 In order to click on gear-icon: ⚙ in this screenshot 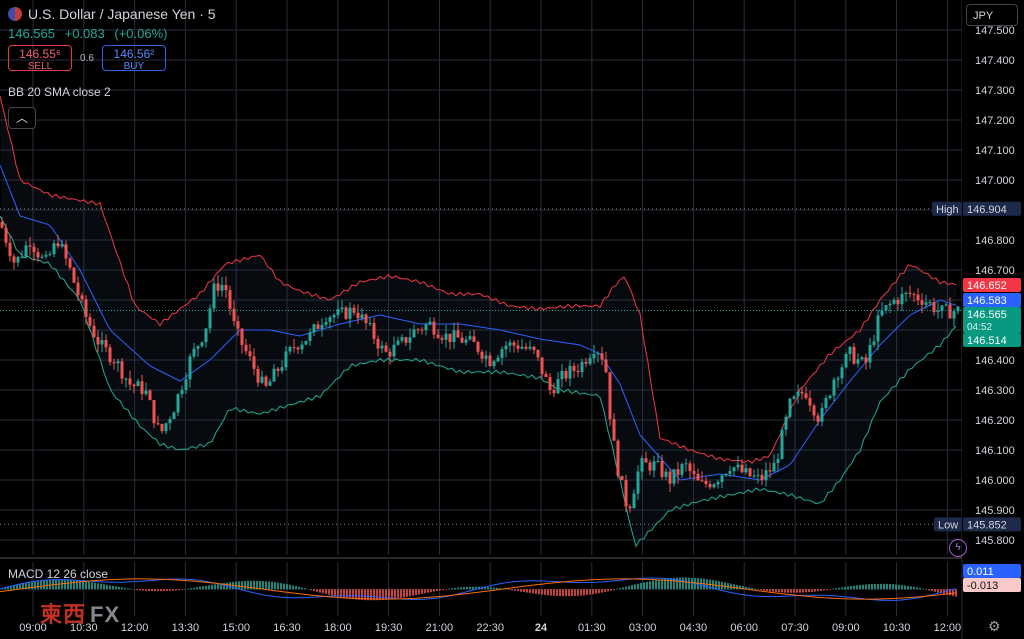, I will do `click(994, 626)`.